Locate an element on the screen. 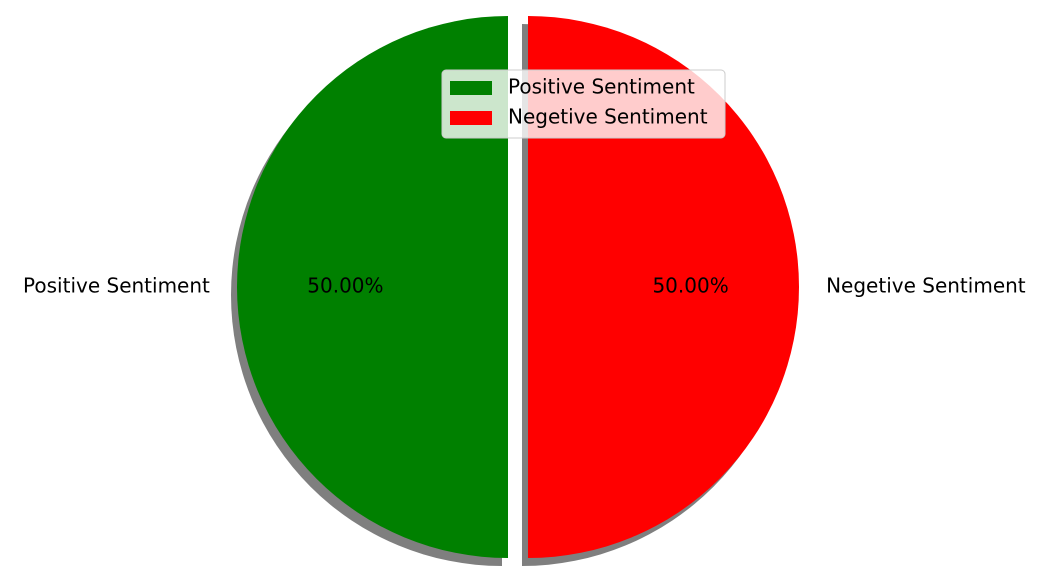 This screenshot has width=1048, height=581. legend-swatch-positive-sentiment is located at coordinates (471, 88).